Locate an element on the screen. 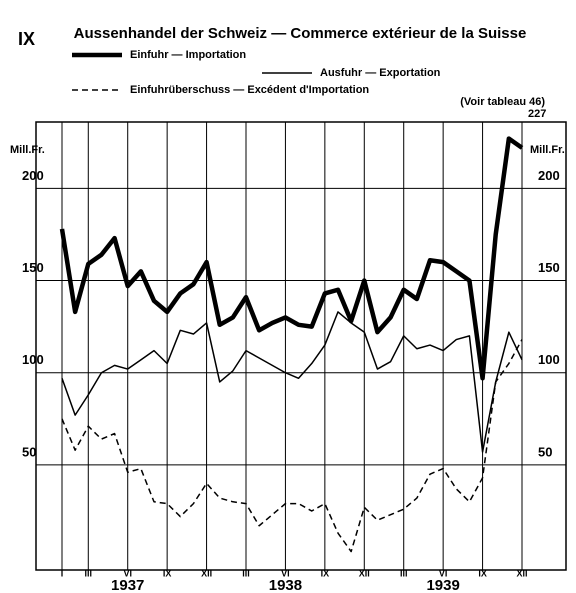  y-label: Mill.Fr. is located at coordinates (27, 150).